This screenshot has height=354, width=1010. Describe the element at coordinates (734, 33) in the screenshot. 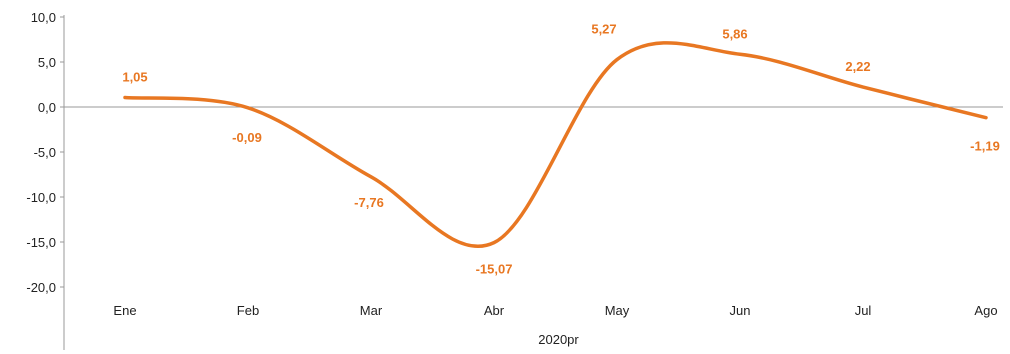

I see `data-label: 5,86` at that location.